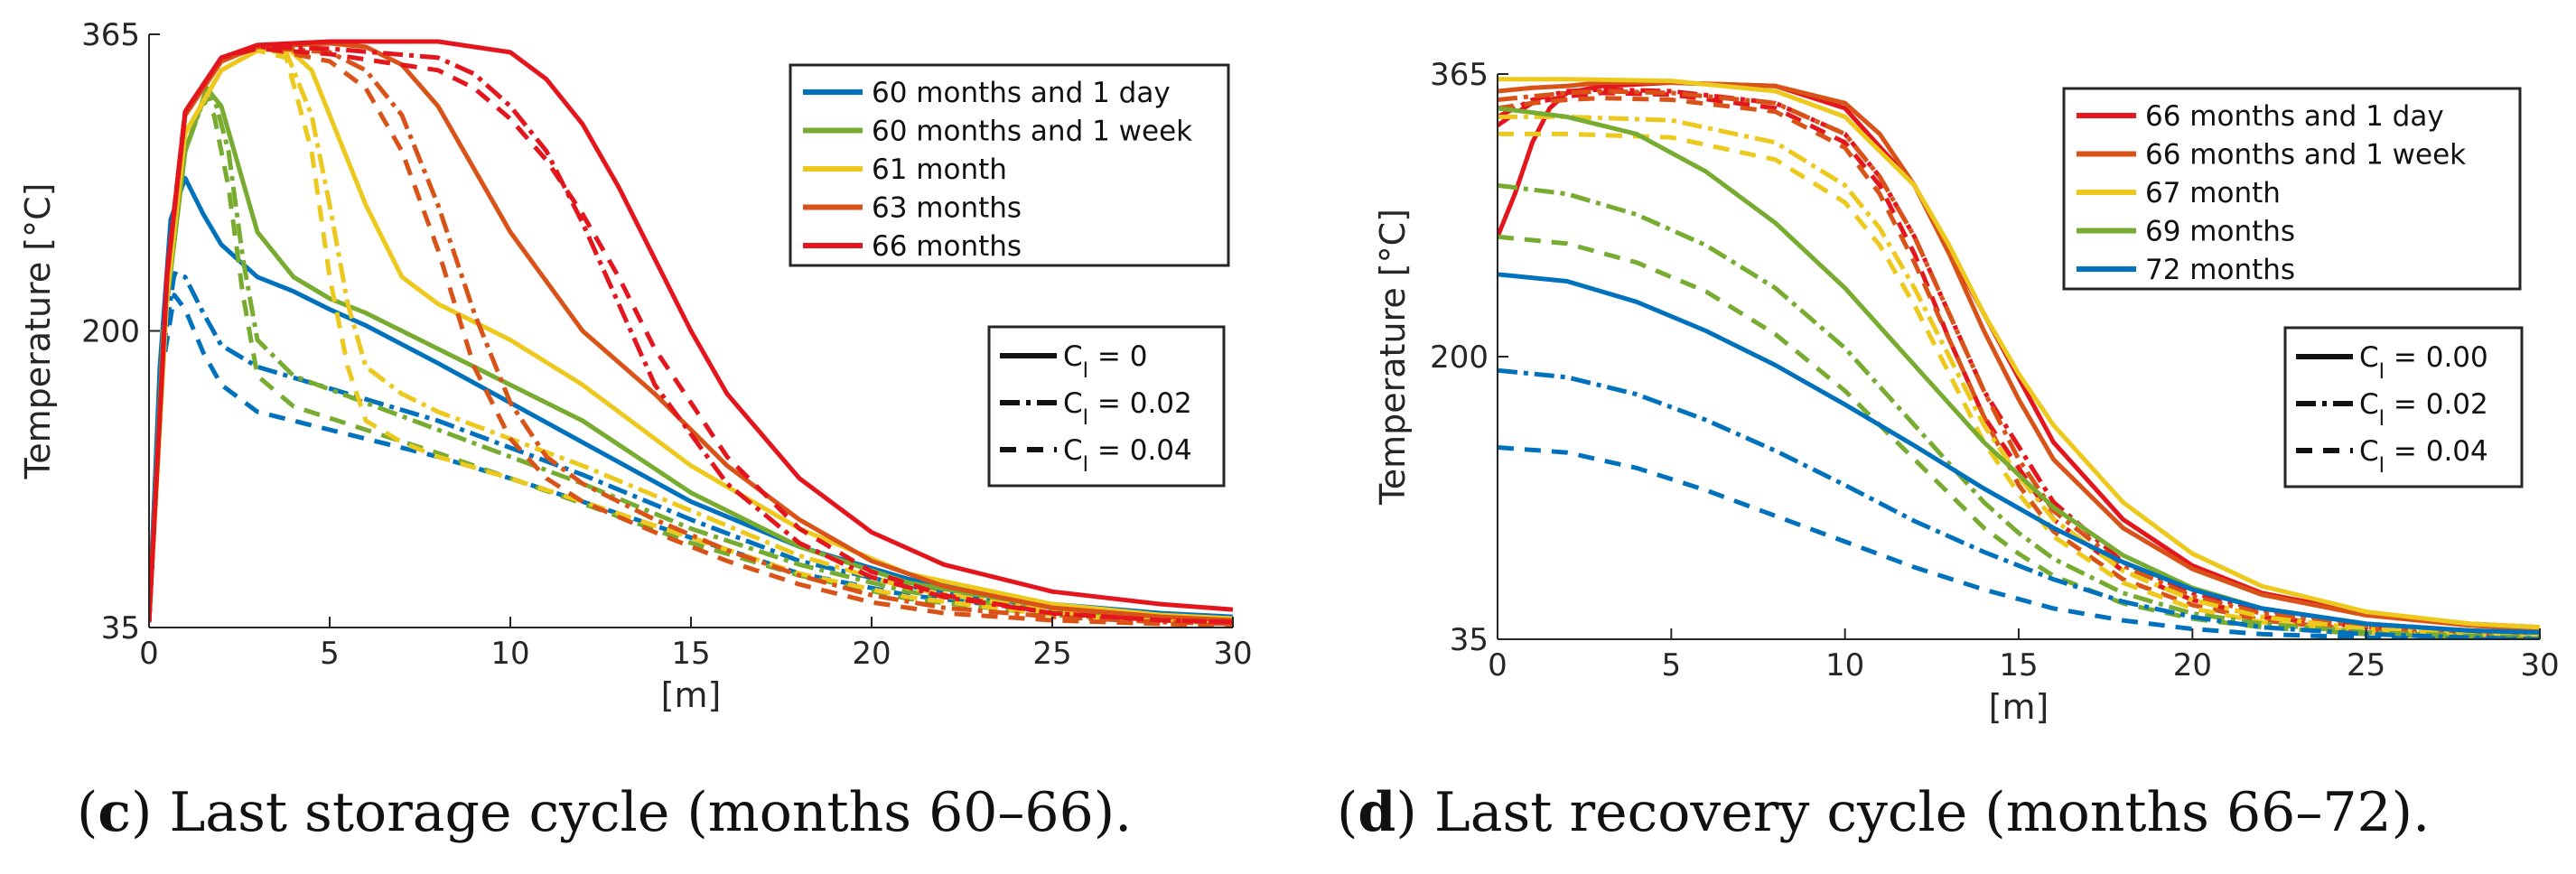  Describe the element at coordinates (1393, 358) in the screenshot. I see `y-axis-label-d: Temperature [°C]` at that location.